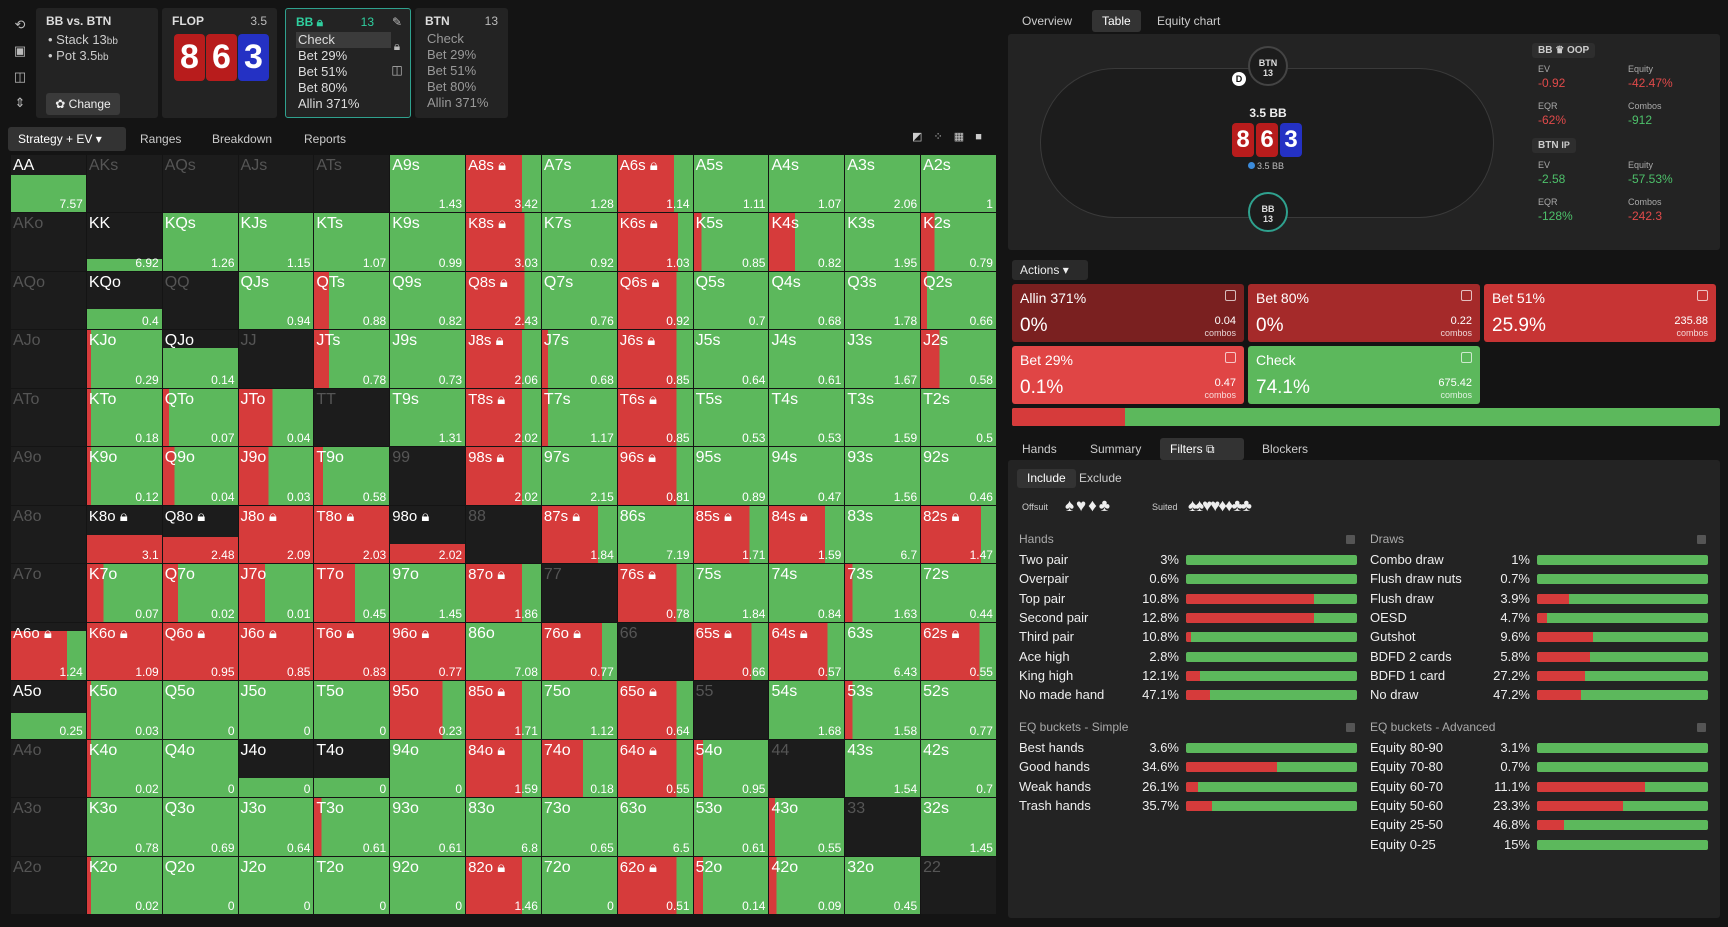  I want to click on hand-cell-Q2s: Q2s 0.66, so click(959, 301).